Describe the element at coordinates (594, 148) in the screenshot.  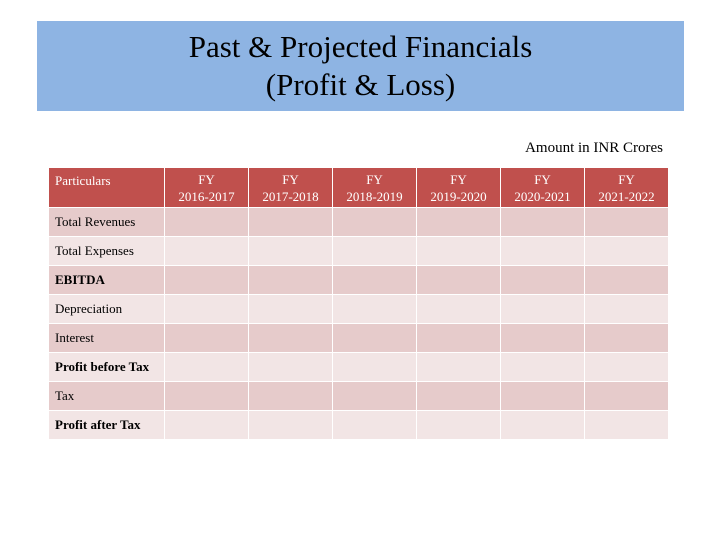
I see `units-note: Amount in INR Crores` at that location.